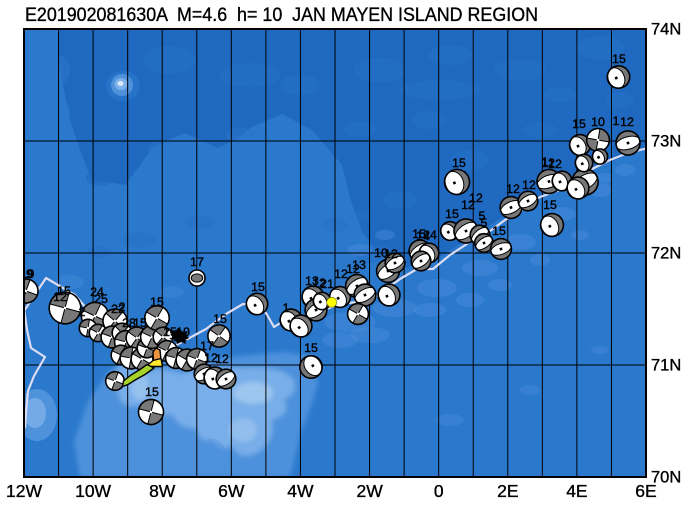 This screenshot has height=510, width=690. Describe the element at coordinates (645, 491) in the screenshot. I see `svg-text: 6E` at that location.